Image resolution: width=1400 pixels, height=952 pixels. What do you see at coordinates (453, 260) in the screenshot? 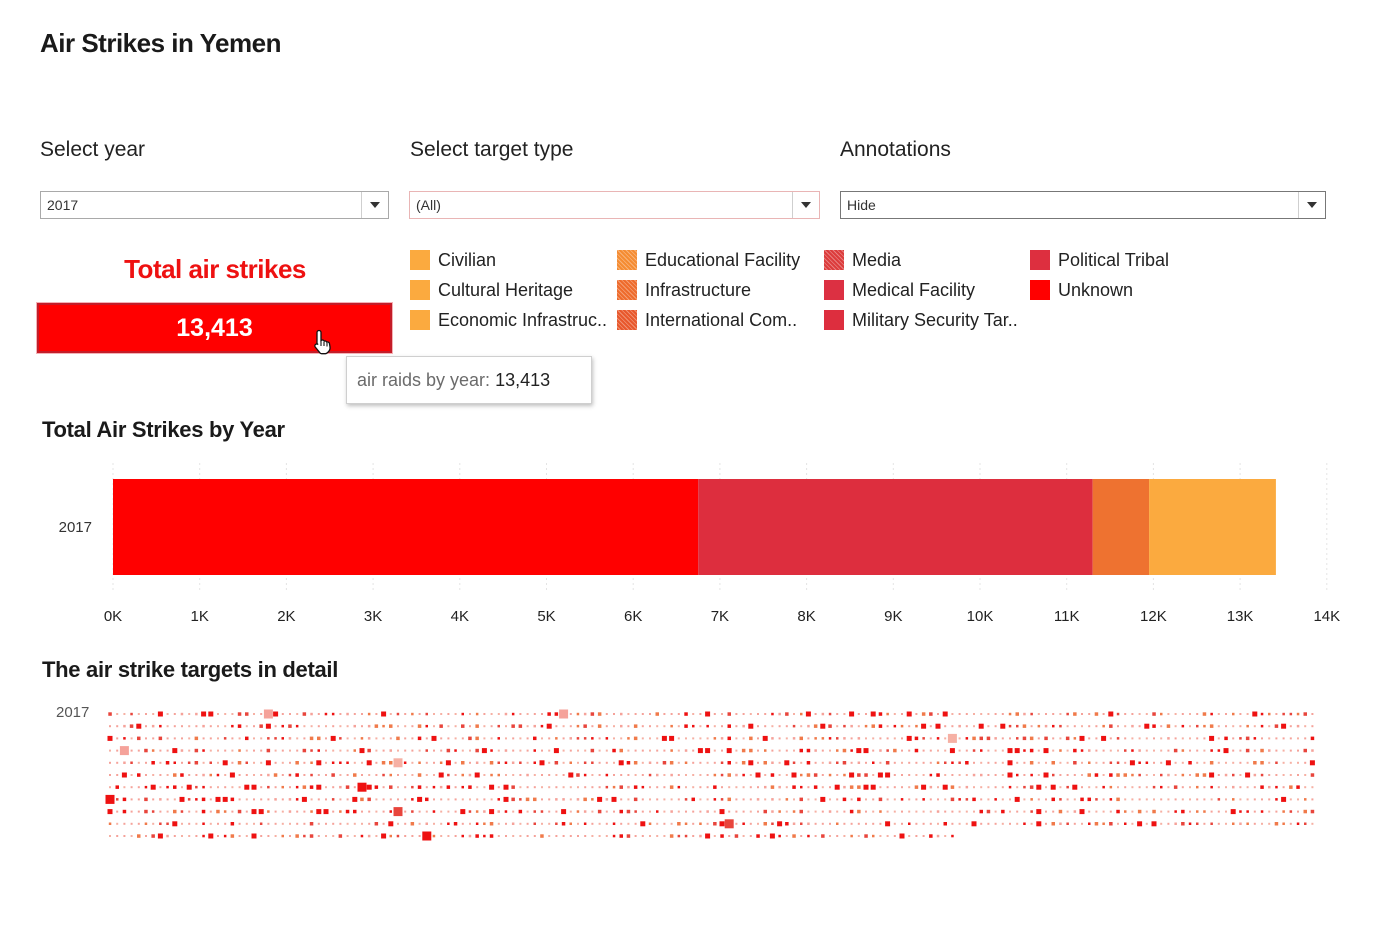
I see `legend-item-civilian: Civilian` at bounding box center [453, 260].